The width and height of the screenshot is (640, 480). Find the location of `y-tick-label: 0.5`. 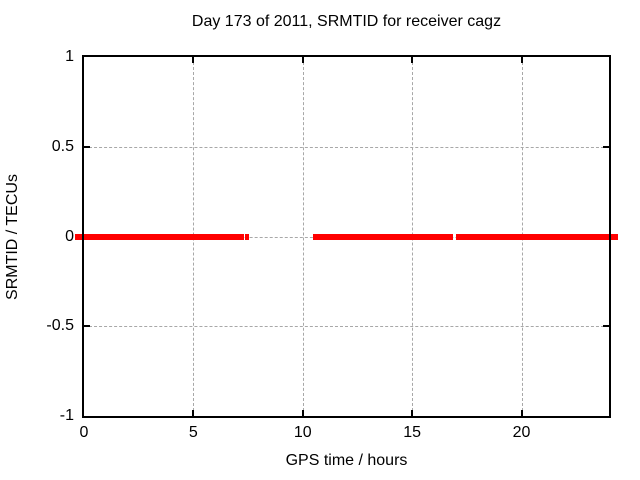

y-tick-label: 0.5 is located at coordinates (62, 146).